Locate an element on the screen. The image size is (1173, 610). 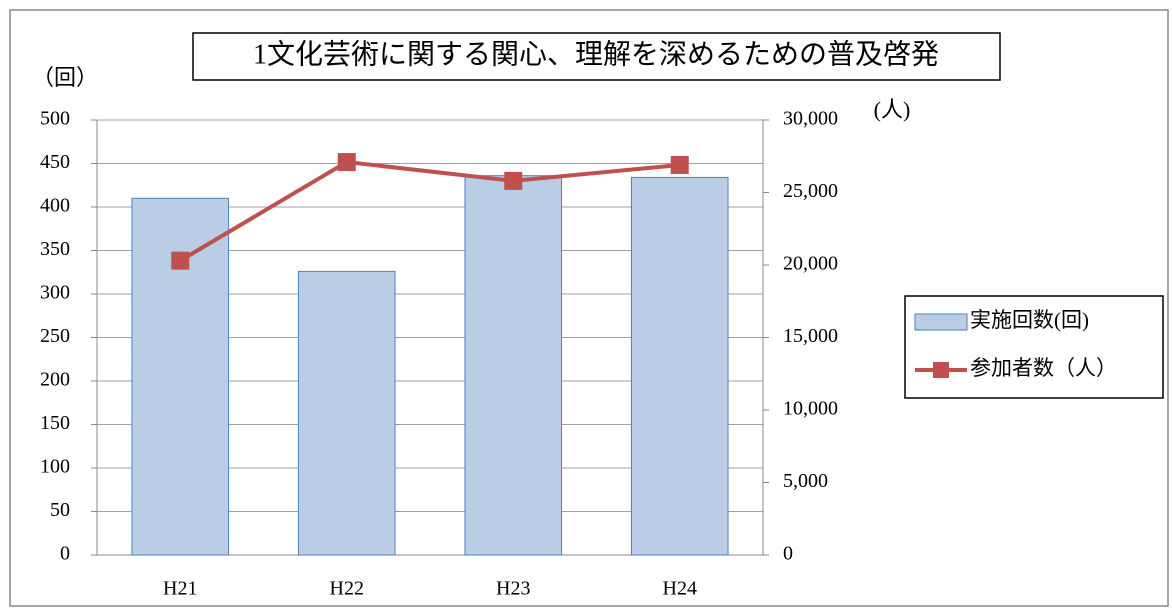
y-tick-label: 150 is located at coordinates (55, 423).